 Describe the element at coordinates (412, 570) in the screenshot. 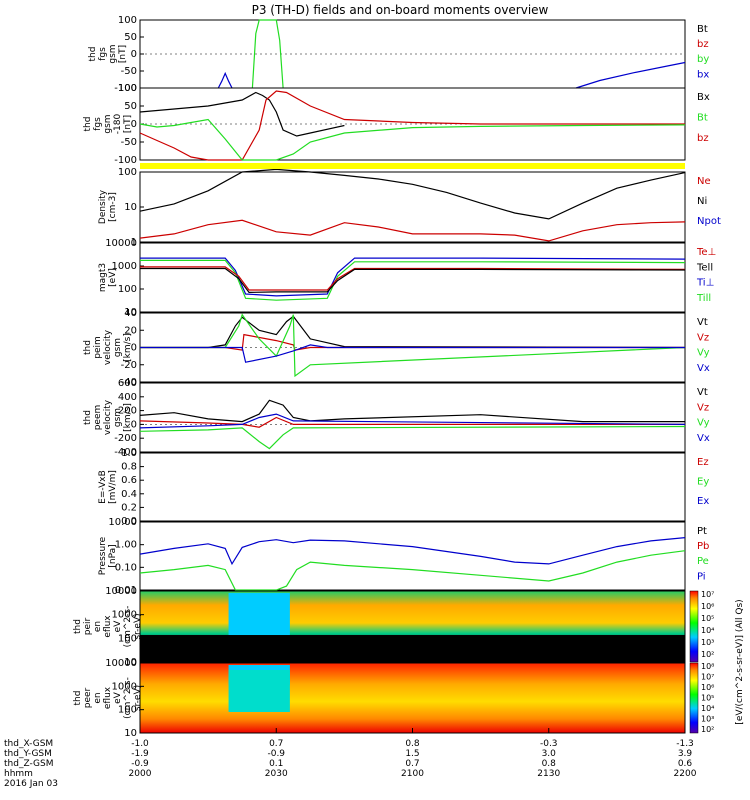

I see `series-line-Pe` at that location.